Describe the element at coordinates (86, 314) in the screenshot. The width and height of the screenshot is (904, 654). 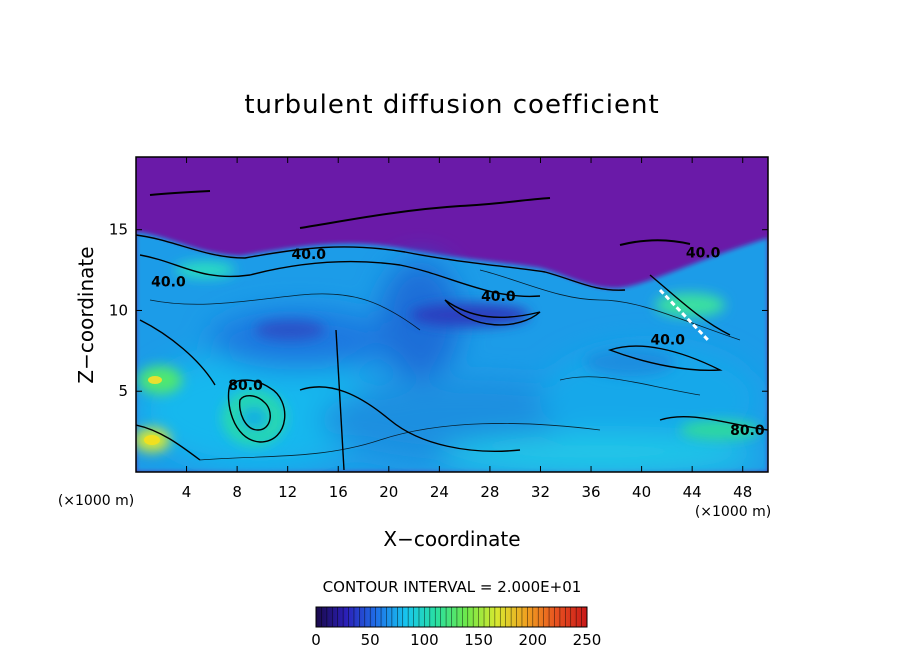
I see `y-axis-label: Z−coordinate` at that location.